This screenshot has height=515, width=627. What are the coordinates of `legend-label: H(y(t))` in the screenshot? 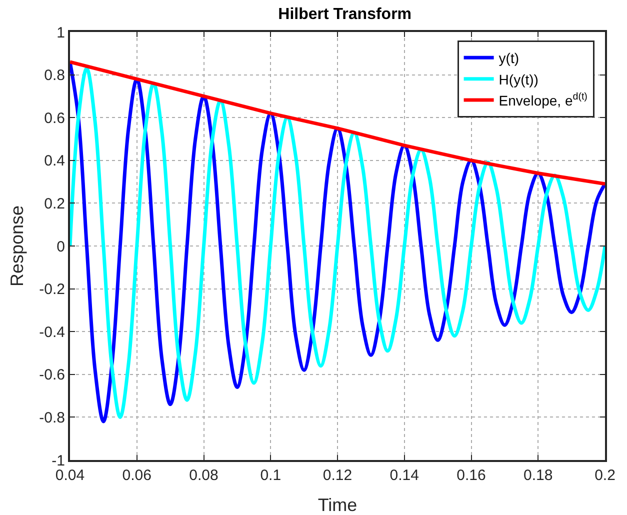 It's located at (518, 79).